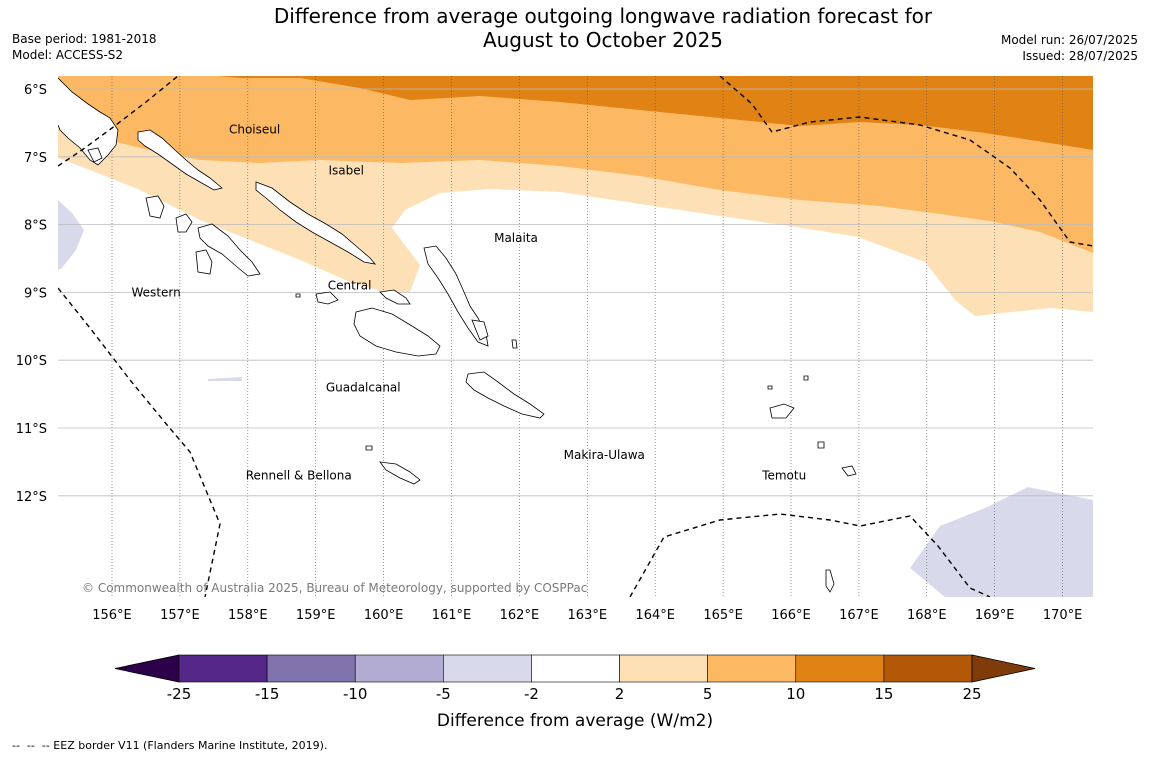 Image resolution: width=1150 pixels, height=758 pixels. I want to click on island-bellona, so click(369, 448).